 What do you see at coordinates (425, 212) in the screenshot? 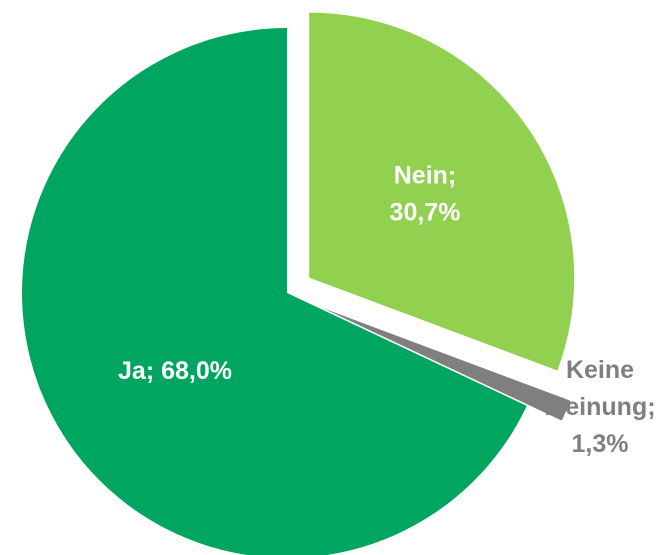
I see `data-label-line: 30,7%` at bounding box center [425, 212].